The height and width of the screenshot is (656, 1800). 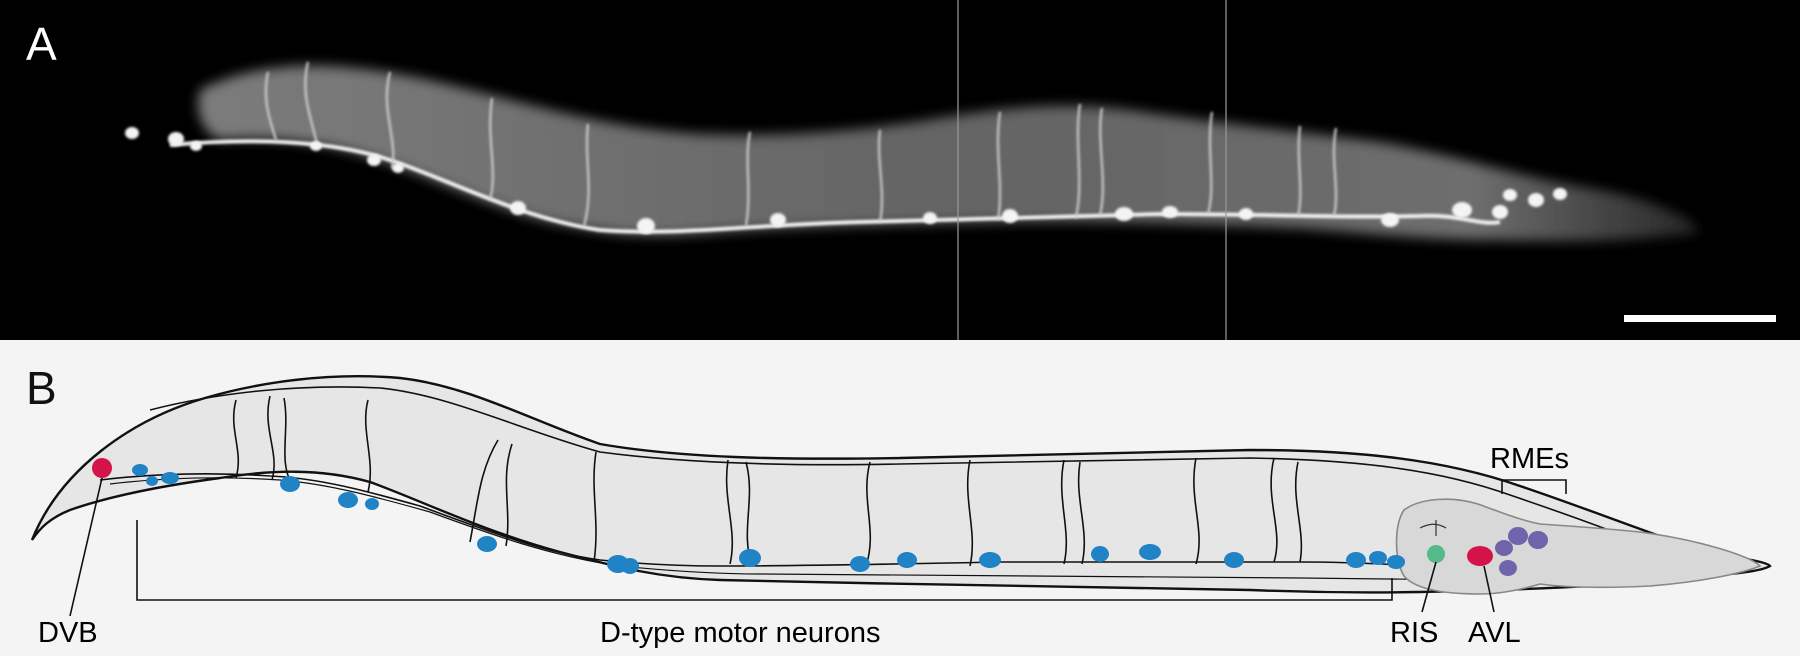 What do you see at coordinates (740, 633) in the screenshot?
I see `d-type-label: D-type motor neurons` at bounding box center [740, 633].